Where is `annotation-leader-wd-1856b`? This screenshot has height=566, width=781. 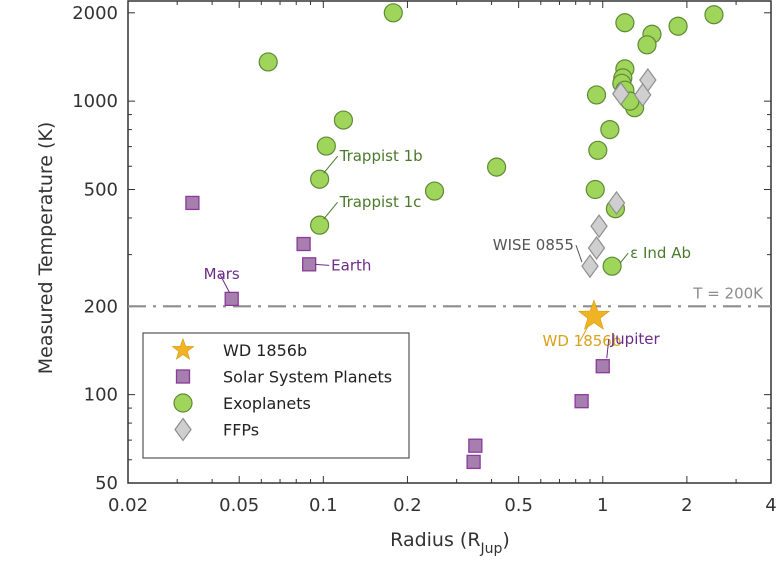 annotation-leader-wd-1856b is located at coordinates (584, 333).